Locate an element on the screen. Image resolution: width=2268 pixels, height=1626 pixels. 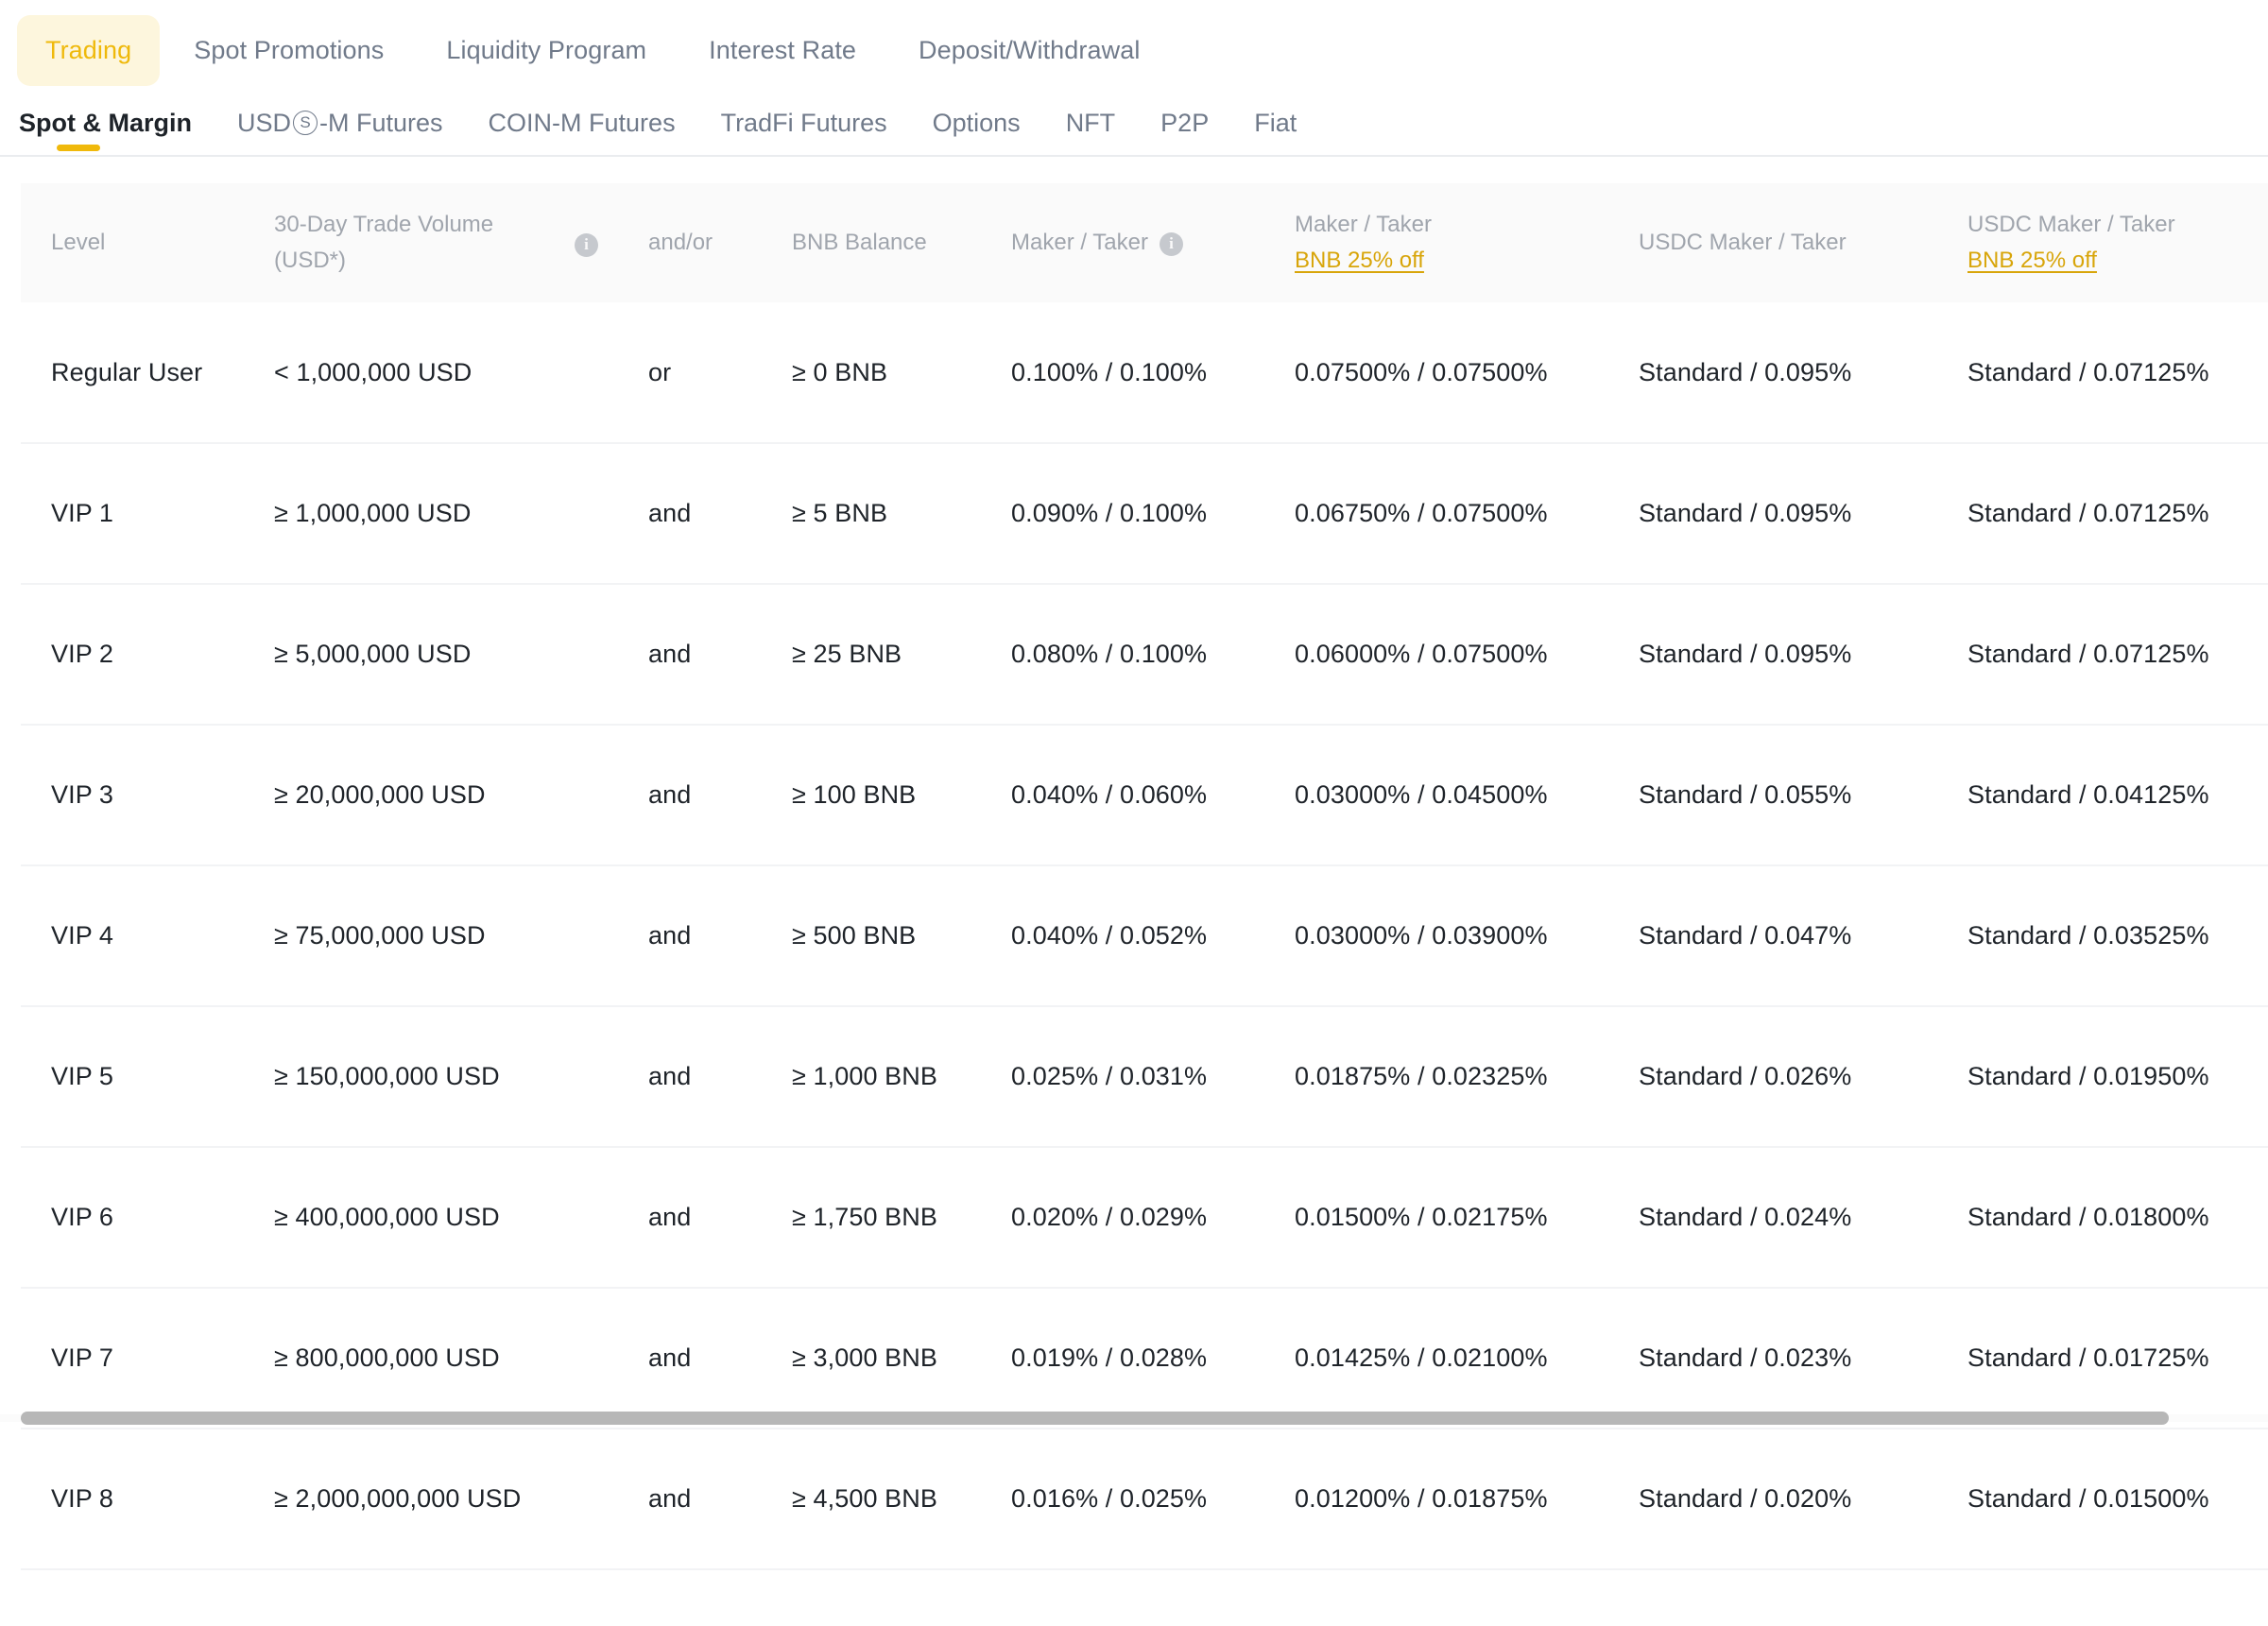
cell-maker-taker: 0.019% / 0.028% is located at coordinates (1153, 1358).